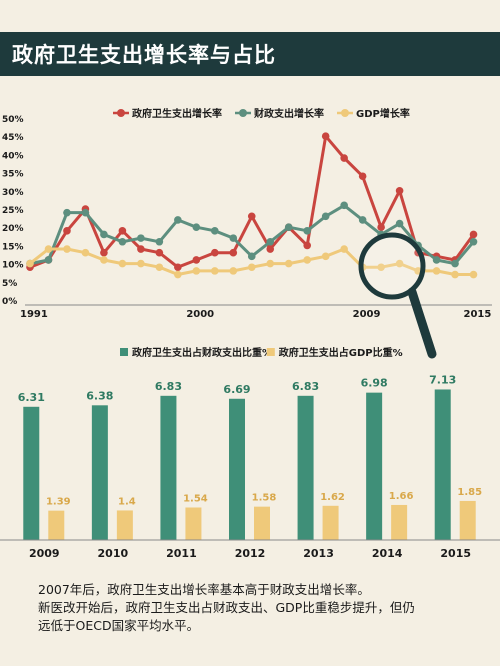 The height and width of the screenshot is (666, 500). Describe the element at coordinates (44, 553) in the screenshot. I see `bar-category-label: 2009` at that location.